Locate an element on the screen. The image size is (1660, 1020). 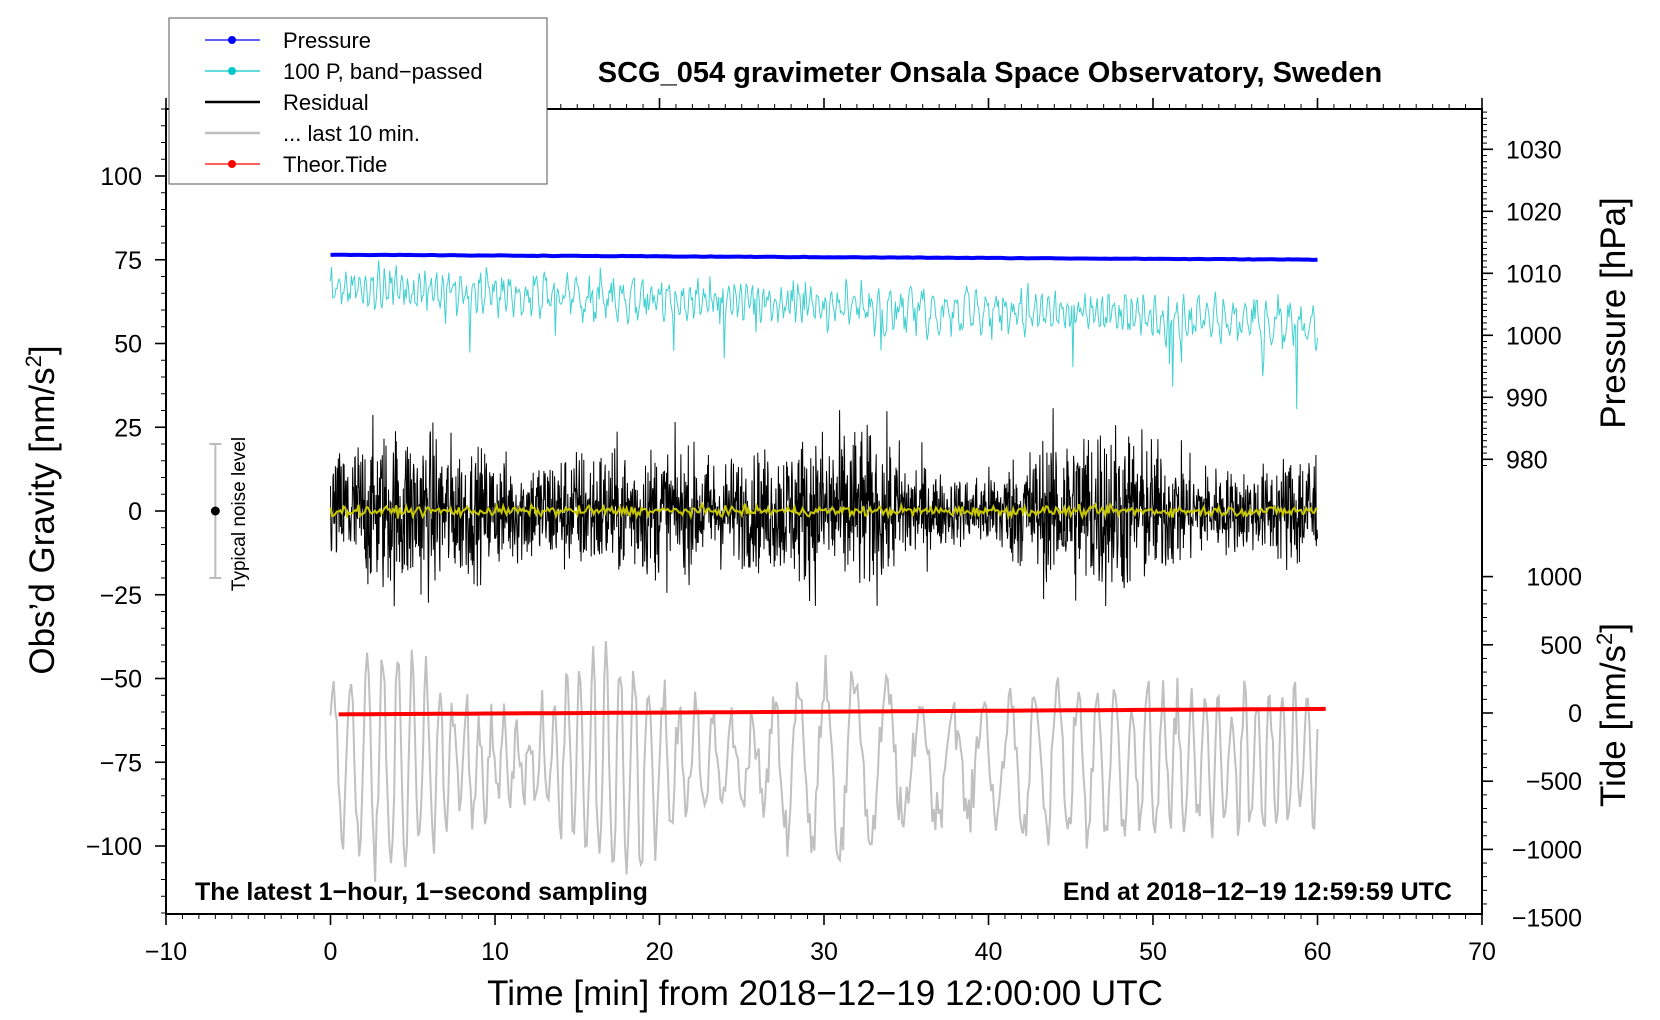
tide-tick-label: −500 is located at coordinates (1554, 782).